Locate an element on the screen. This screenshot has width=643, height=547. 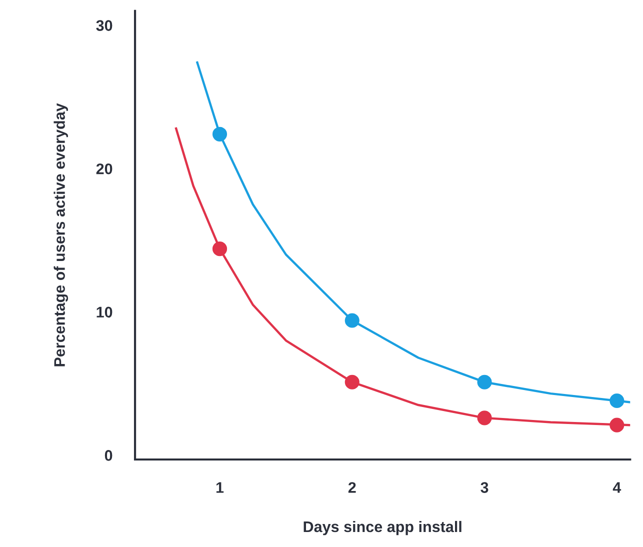
x-tick-label: 4 is located at coordinates (617, 487).